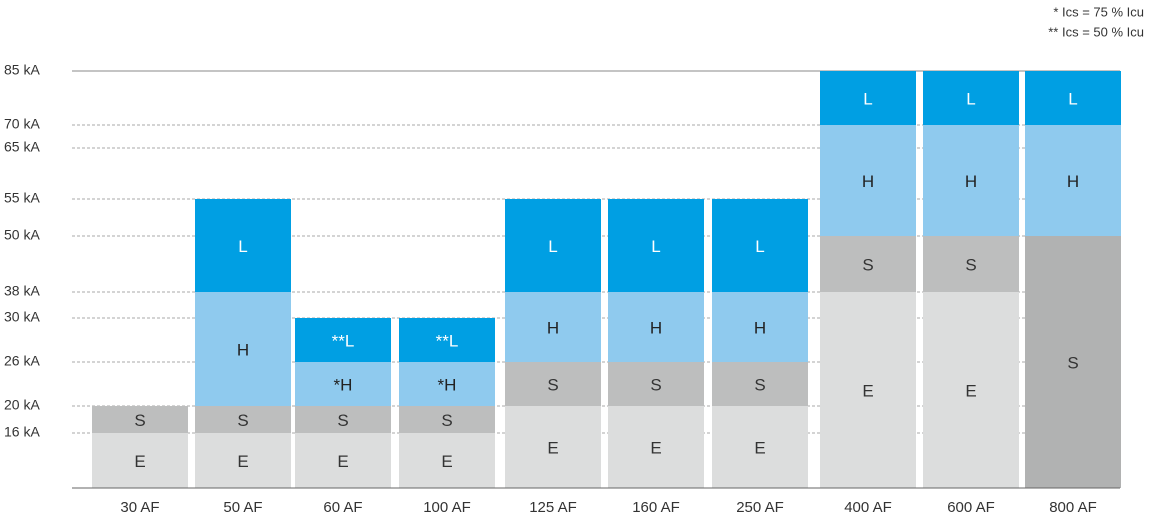 The width and height of the screenshot is (1151, 522). What do you see at coordinates (22, 235) in the screenshot?
I see `y-tick-label: 50 kA` at bounding box center [22, 235].